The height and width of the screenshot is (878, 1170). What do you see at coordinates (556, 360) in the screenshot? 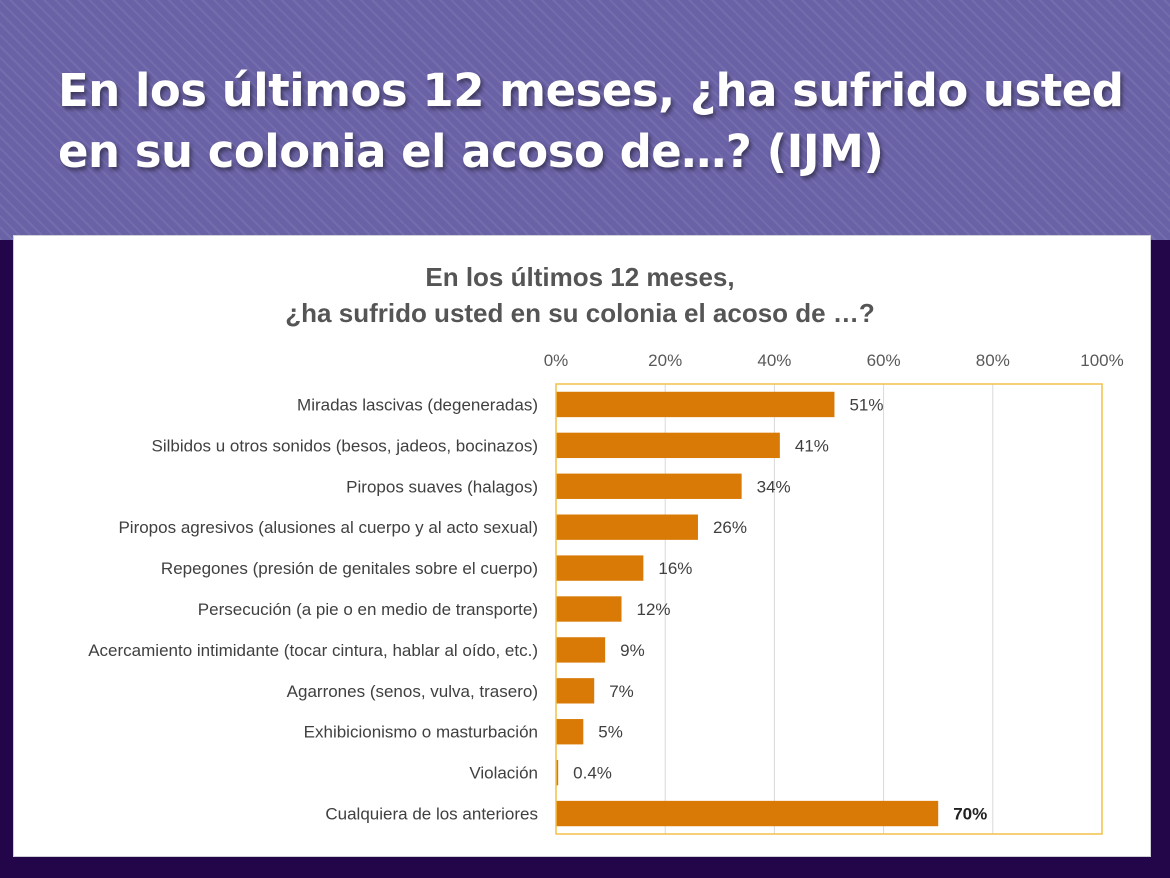
I see `x-tick-label: 0%` at bounding box center [556, 360].